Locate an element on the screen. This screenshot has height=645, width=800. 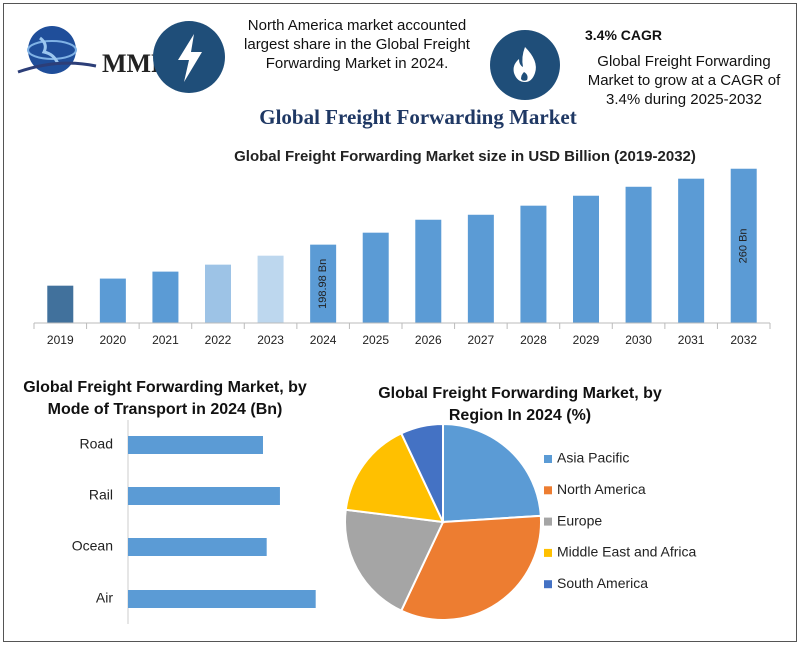
x-tick-label: 2024 is located at coordinates (323, 340).